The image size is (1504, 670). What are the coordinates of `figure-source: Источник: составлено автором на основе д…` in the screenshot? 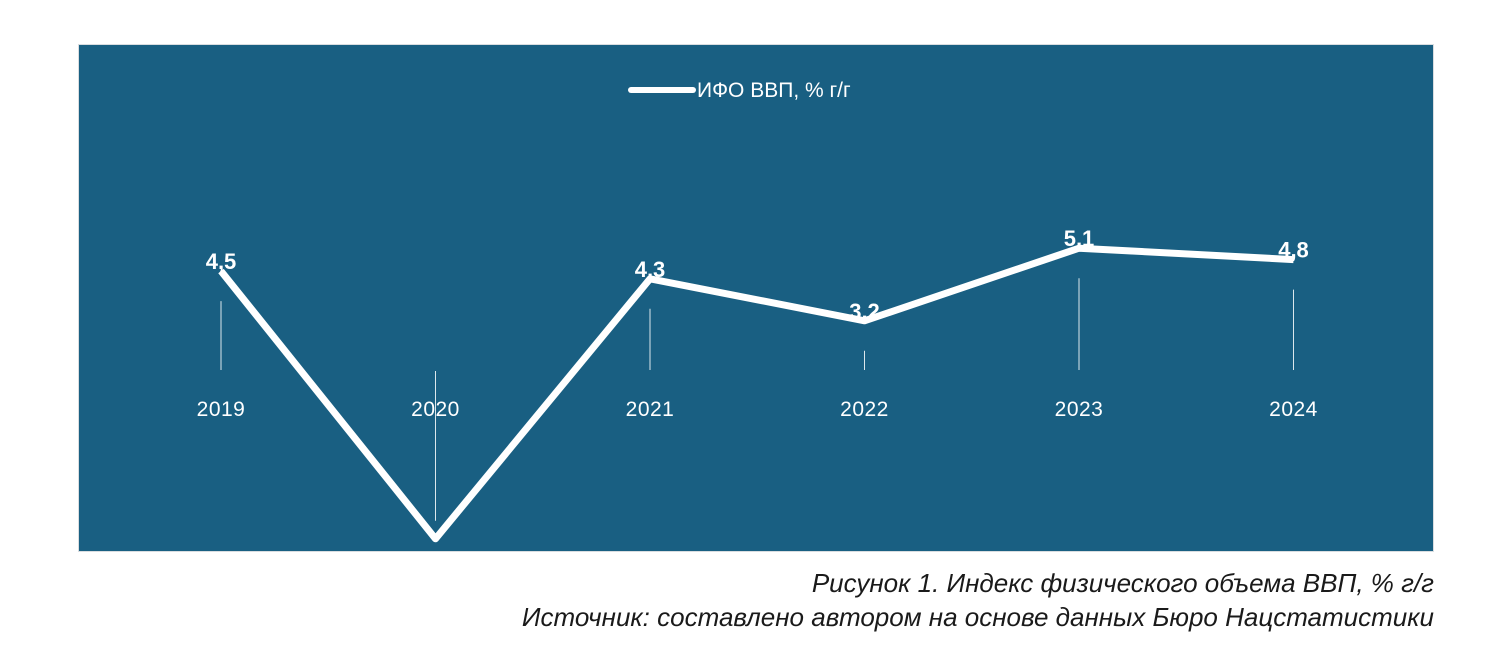 It's located at (977, 617).